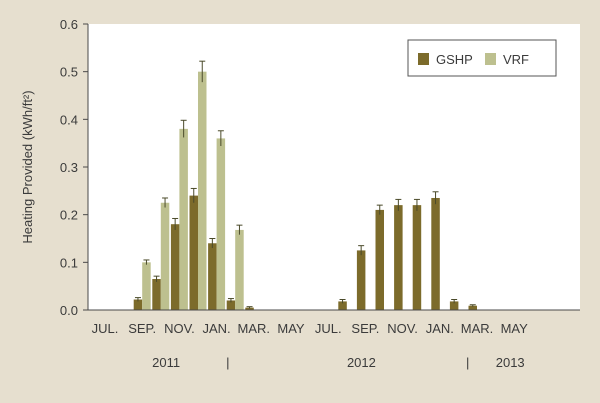 The height and width of the screenshot is (403, 600). I want to click on legend-label-gshp: GSHP, so click(454, 59).